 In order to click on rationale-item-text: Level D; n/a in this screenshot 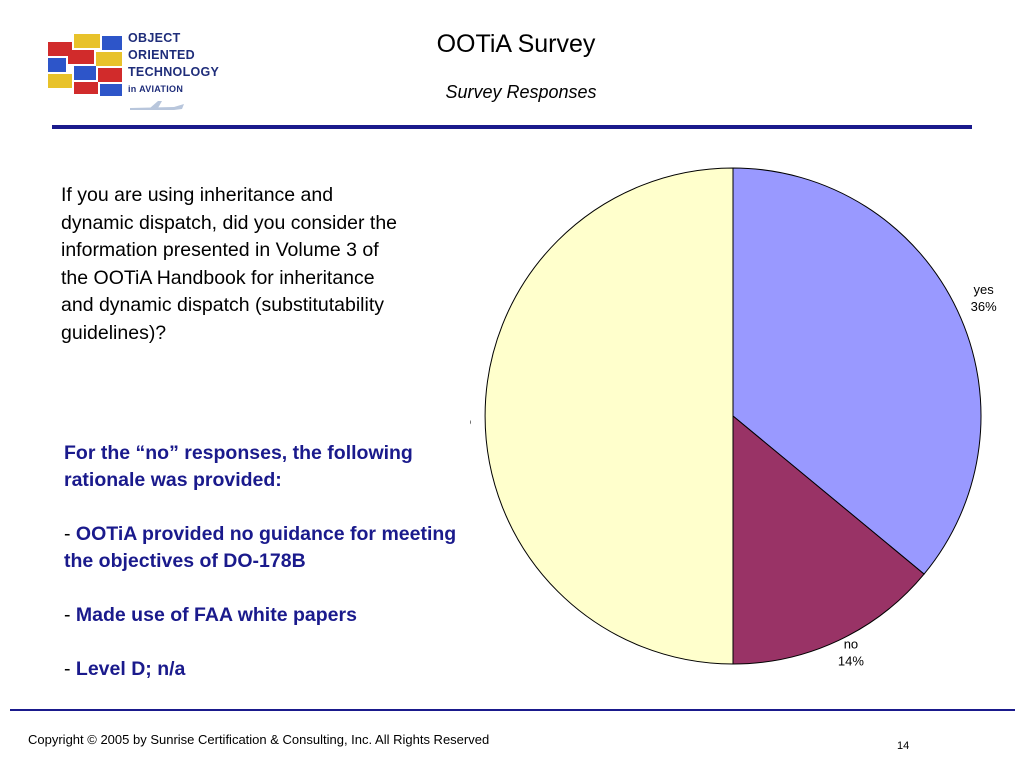, I will do `click(130, 669)`.